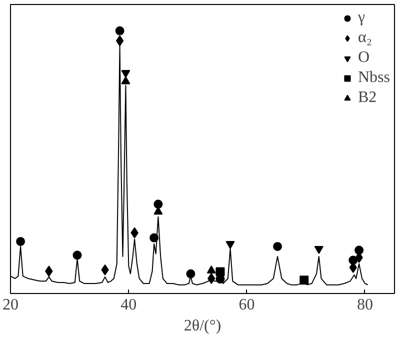 The image size is (400, 337). I want to click on legend-label: γ, so click(362, 18).